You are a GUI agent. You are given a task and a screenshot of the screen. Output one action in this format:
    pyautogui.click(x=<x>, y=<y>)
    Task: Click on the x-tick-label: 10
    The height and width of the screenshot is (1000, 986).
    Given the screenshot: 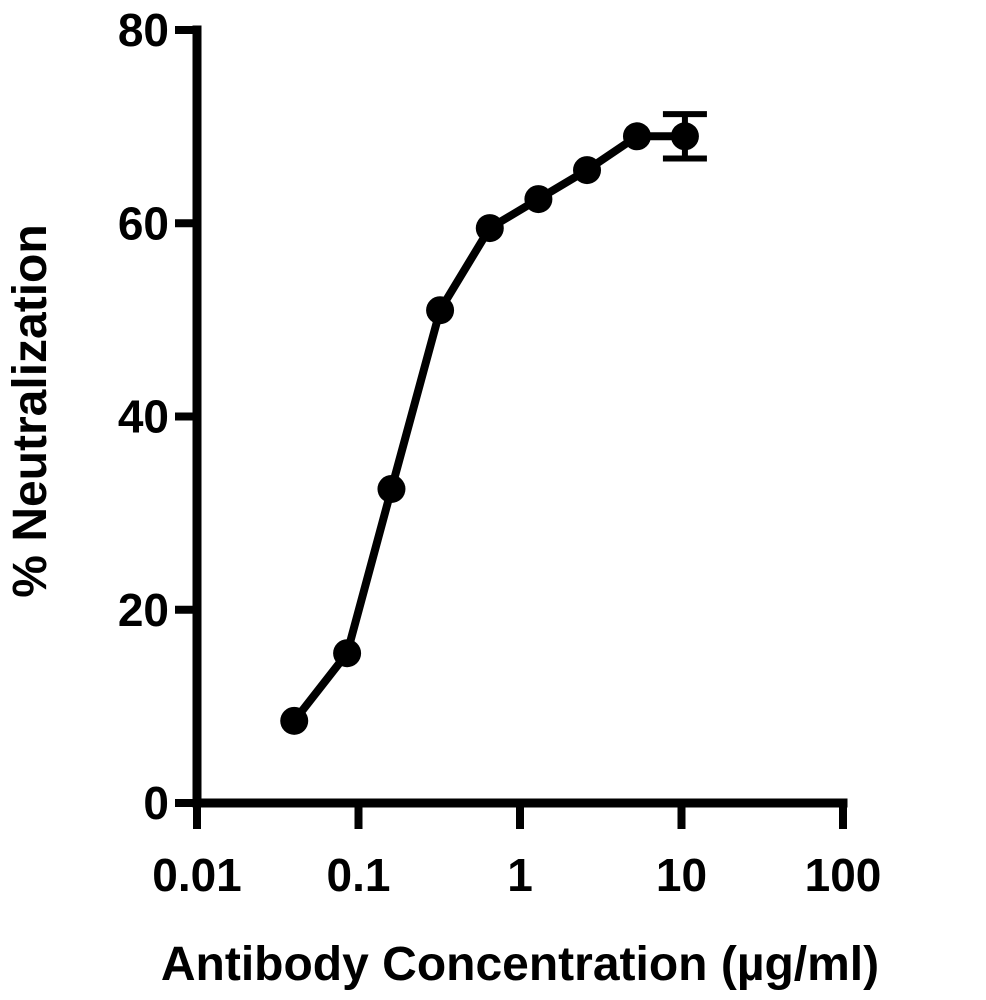 What is the action you would take?
    pyautogui.click(x=681, y=875)
    